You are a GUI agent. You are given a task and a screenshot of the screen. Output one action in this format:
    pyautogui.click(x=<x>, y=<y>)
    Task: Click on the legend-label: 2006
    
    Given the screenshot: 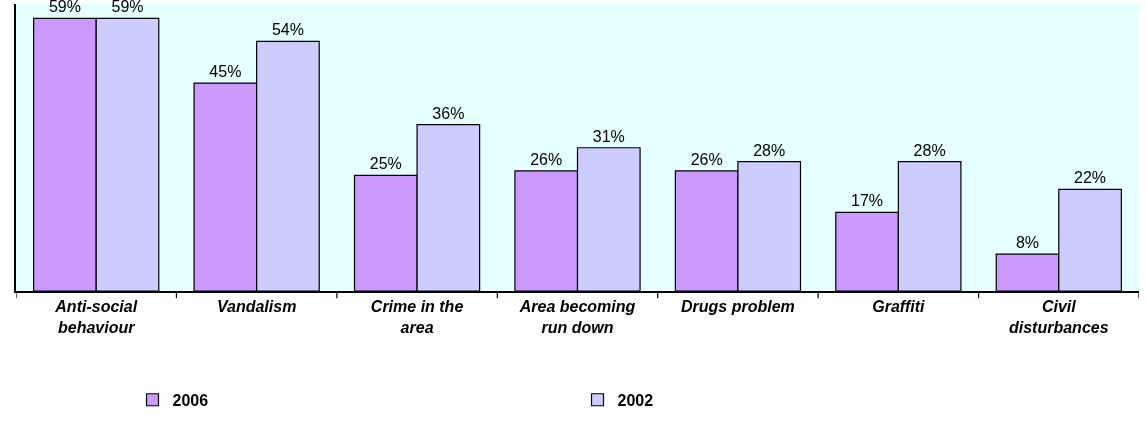 What is the action you would take?
    pyautogui.click(x=190, y=400)
    